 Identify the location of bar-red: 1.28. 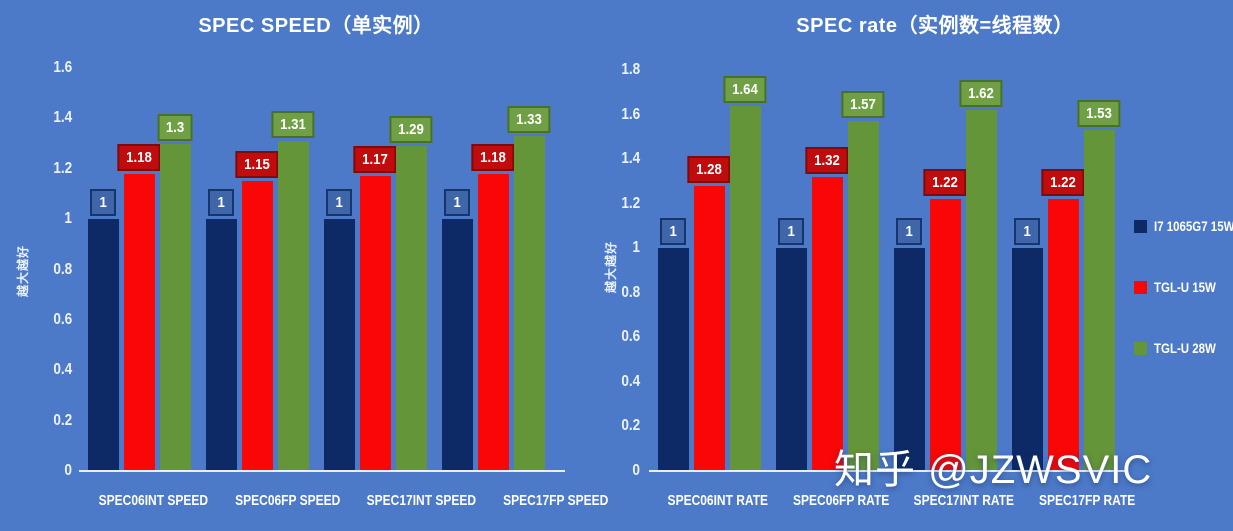
(709, 313).